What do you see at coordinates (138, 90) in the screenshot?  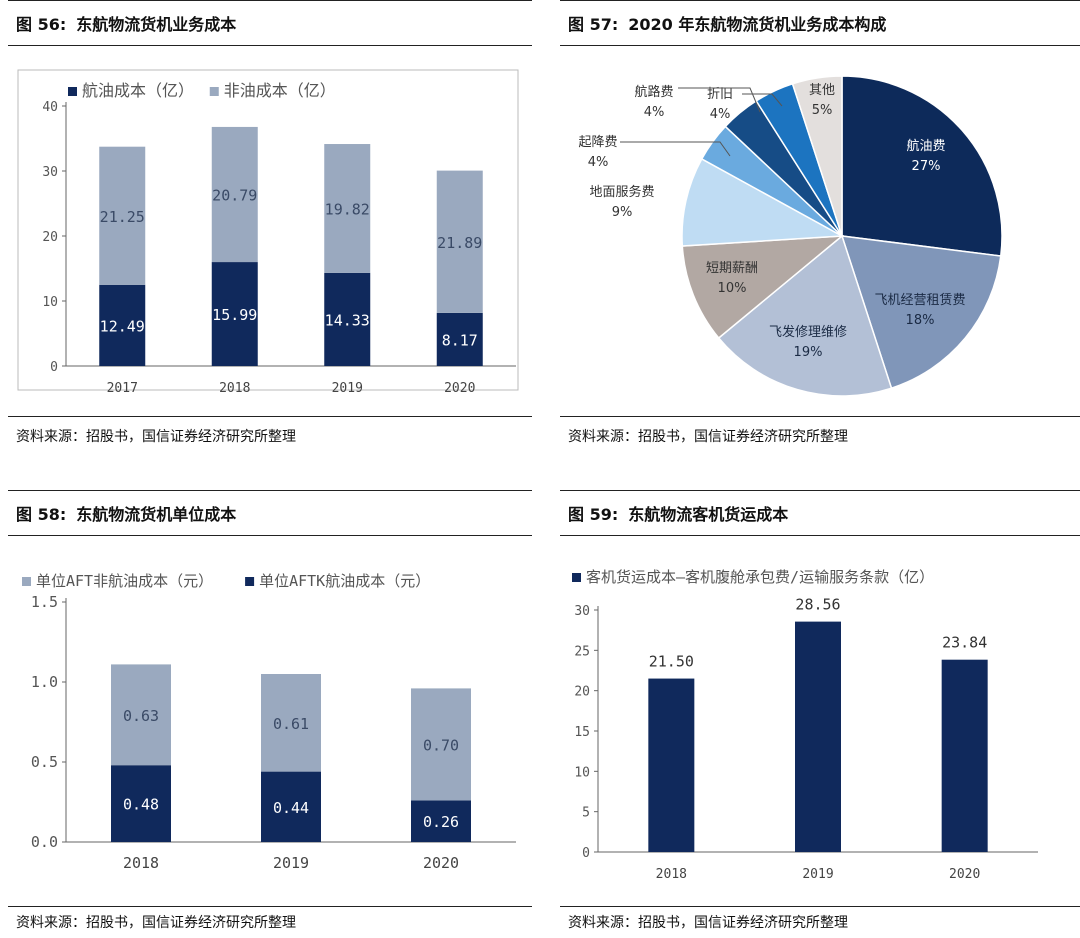 I see `legend-label: 航油成本（亿）` at bounding box center [138, 90].